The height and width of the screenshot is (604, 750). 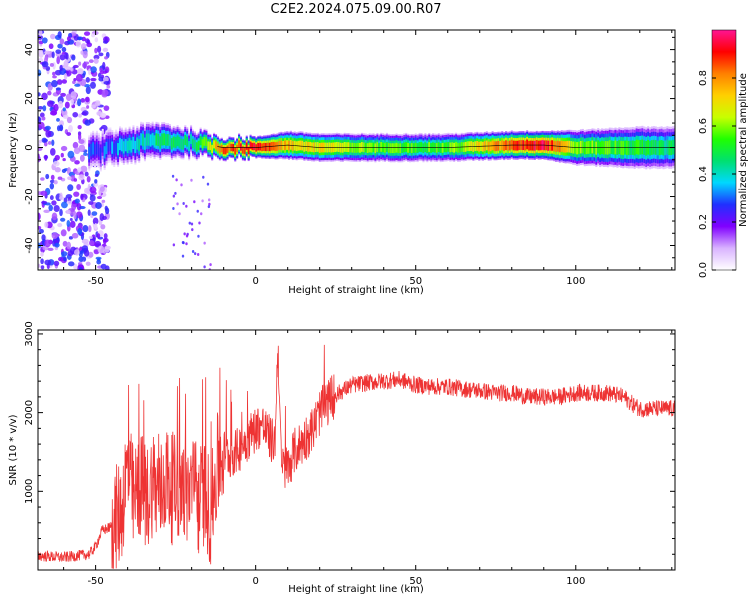 What do you see at coordinates (29, 49) in the screenshot?
I see `spectrogram-y-tick-label: 40` at bounding box center [29, 49].